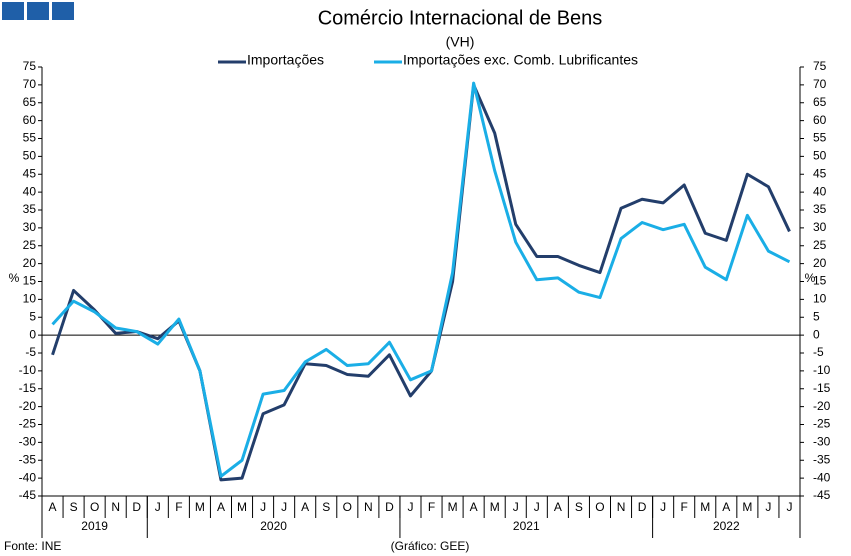 Image resolution: width=851 pixels, height=556 pixels. What do you see at coordinates (818, 352) in the screenshot?
I see `y2-tick-label: -5` at bounding box center [818, 352].